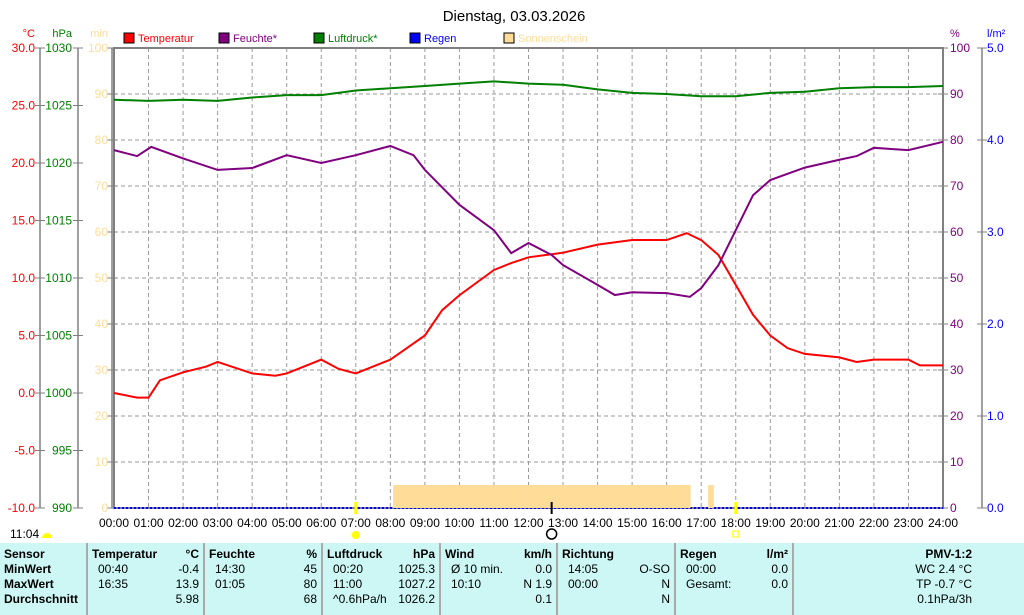 Image resolution: width=1024 pixels, height=615 pixels. What do you see at coordinates (701, 523) in the screenshot?
I see `x-tick-label: 17:00` at bounding box center [701, 523].